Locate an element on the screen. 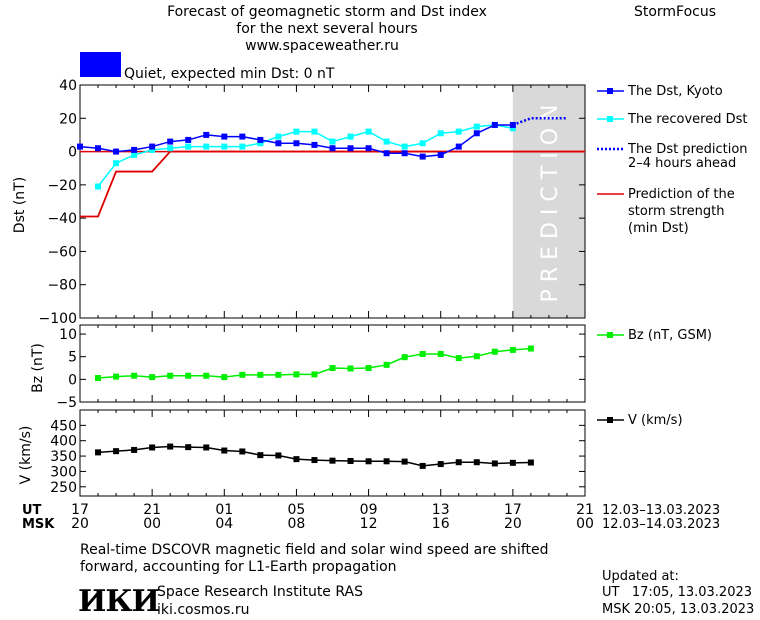 The width and height of the screenshot is (760, 620). legend-recovered-dst: The recovered Dst is located at coordinates (672, 119).